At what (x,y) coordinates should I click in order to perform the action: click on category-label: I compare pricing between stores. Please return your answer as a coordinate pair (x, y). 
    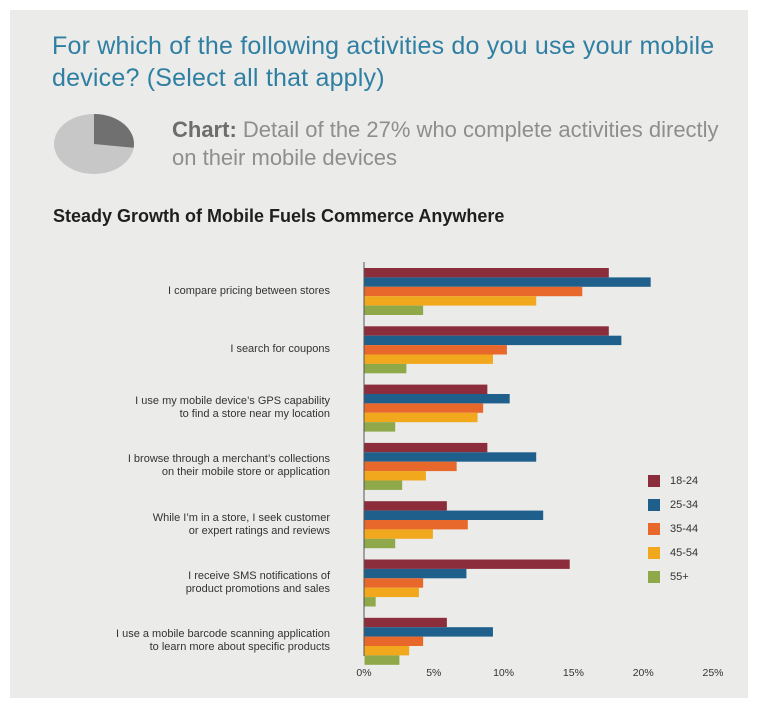
    Looking at the image, I should click on (171, 291).